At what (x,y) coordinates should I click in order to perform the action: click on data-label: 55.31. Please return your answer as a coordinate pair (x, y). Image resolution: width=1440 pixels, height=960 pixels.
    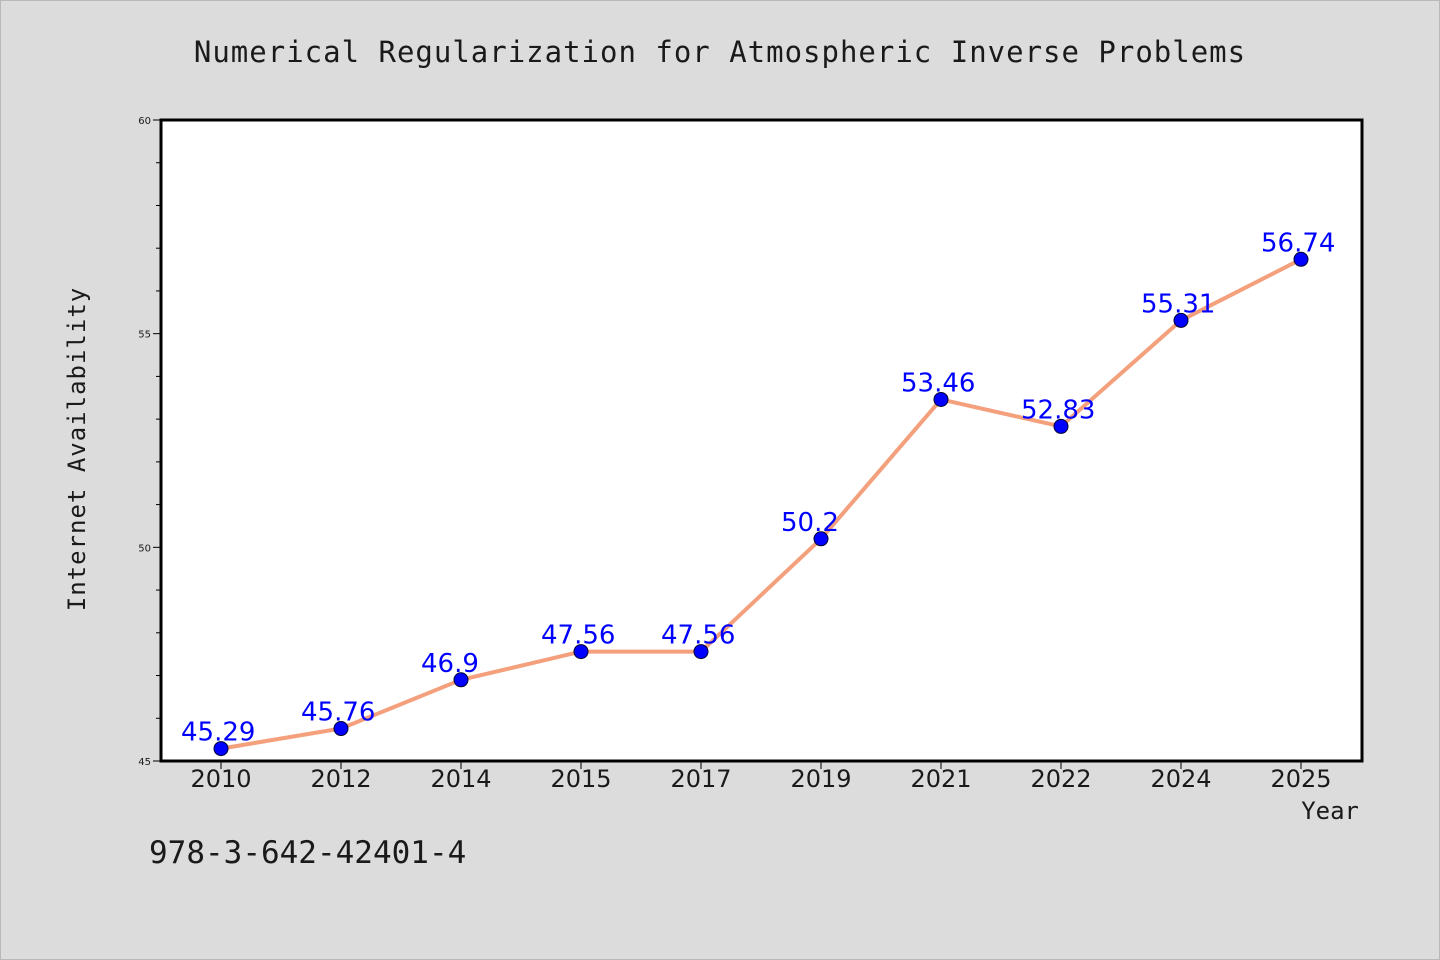
    Looking at the image, I should click on (1178, 304).